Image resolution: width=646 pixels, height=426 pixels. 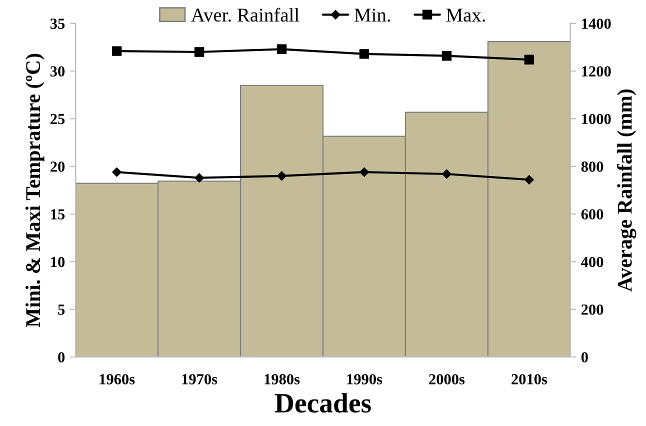 I want to click on y2-tick-label: 1000, so click(x=596, y=119).